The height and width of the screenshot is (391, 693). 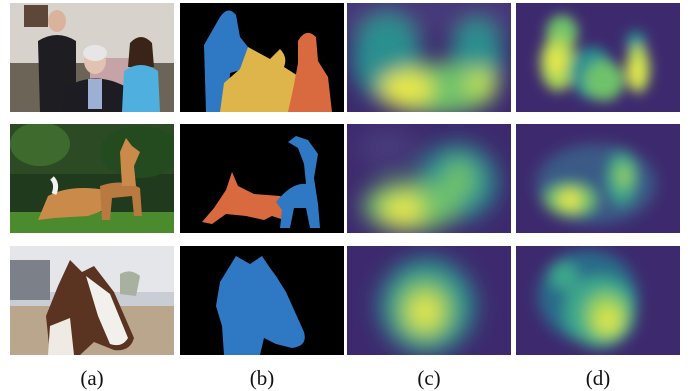 I want to click on heatmap-refined-people, so click(x=598, y=57).